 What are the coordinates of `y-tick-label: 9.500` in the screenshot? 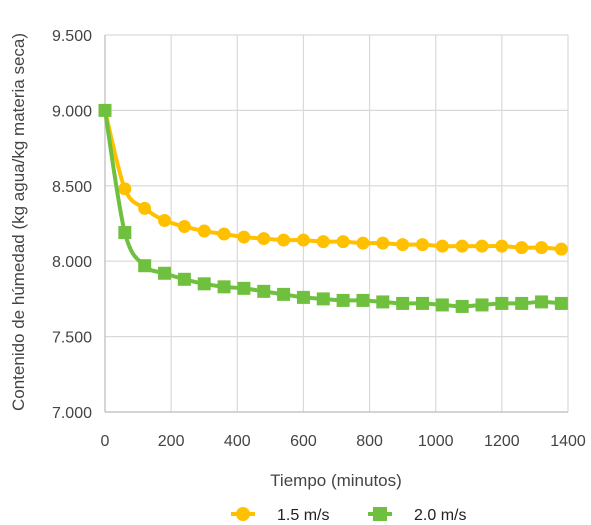 It's located at (72, 36).